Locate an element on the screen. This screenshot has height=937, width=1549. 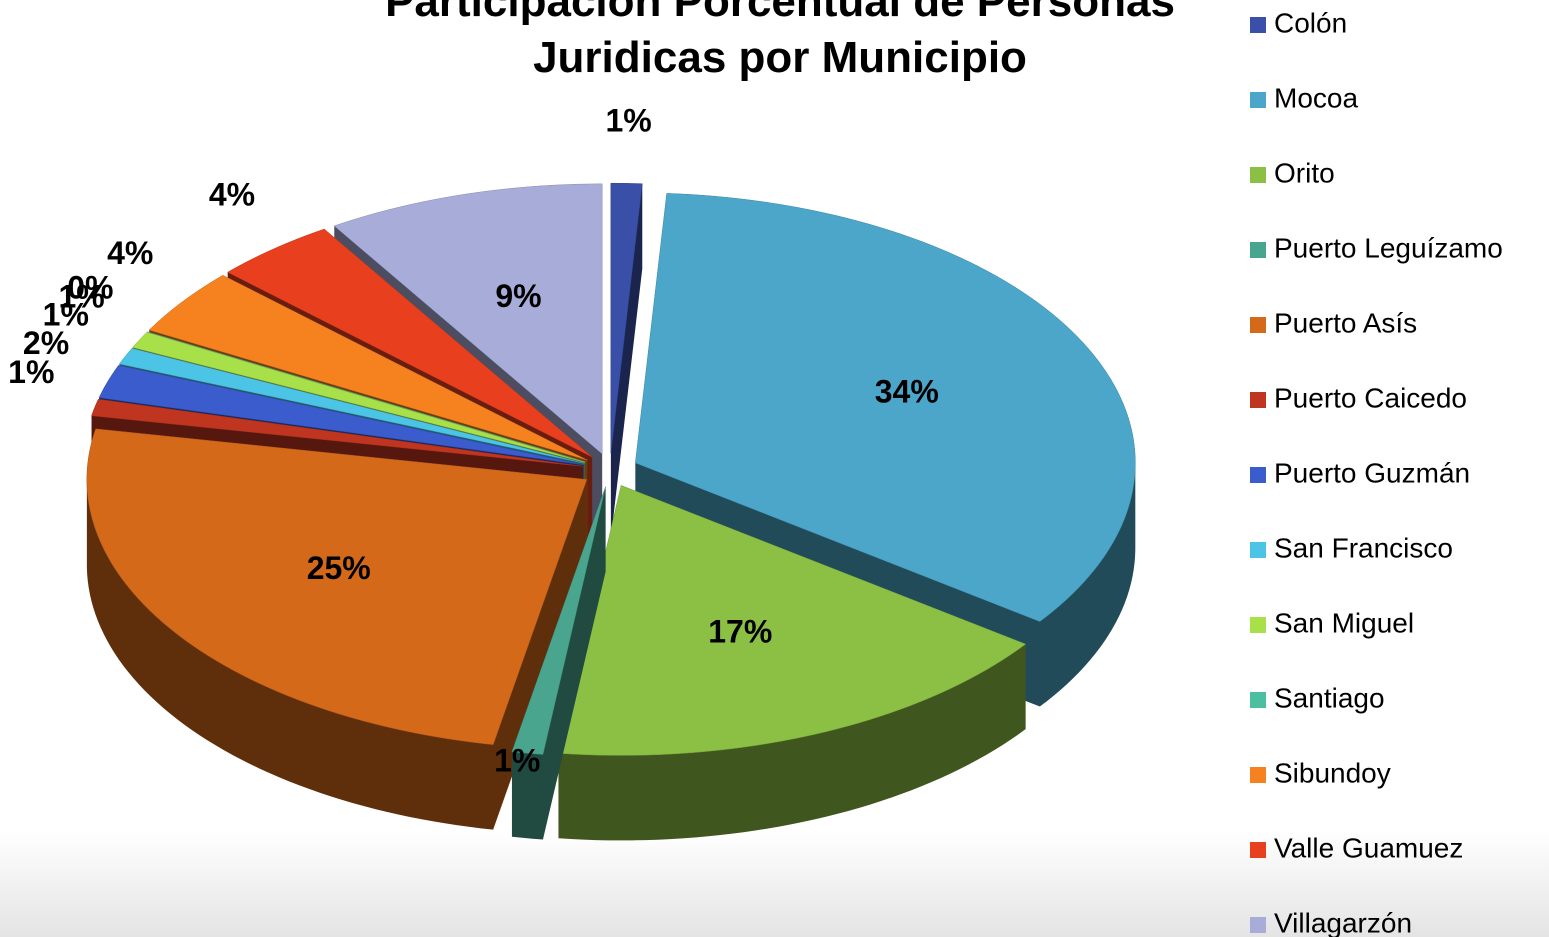
legend-label: Puerto Caicedo is located at coordinates (1370, 397).